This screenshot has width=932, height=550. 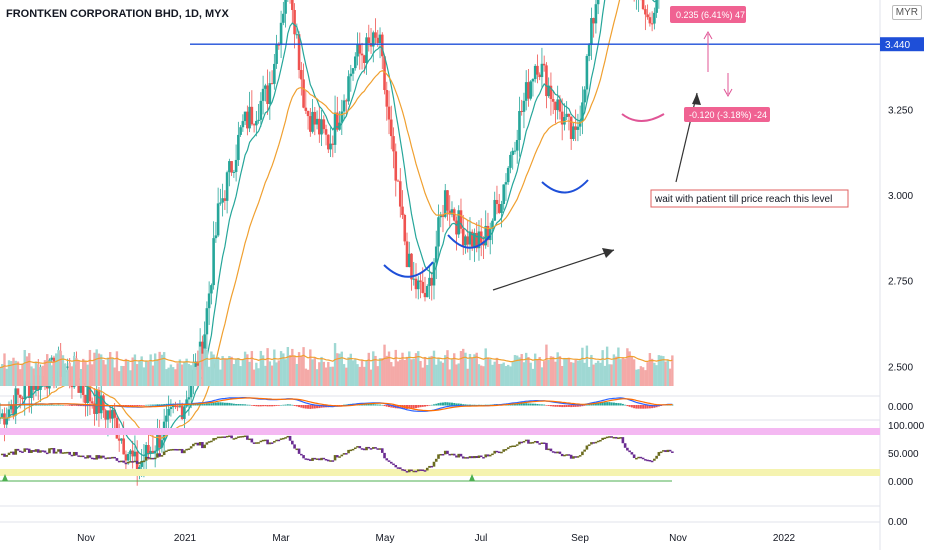 I want to click on rsi-tick-label: 50.000, so click(x=903, y=454).